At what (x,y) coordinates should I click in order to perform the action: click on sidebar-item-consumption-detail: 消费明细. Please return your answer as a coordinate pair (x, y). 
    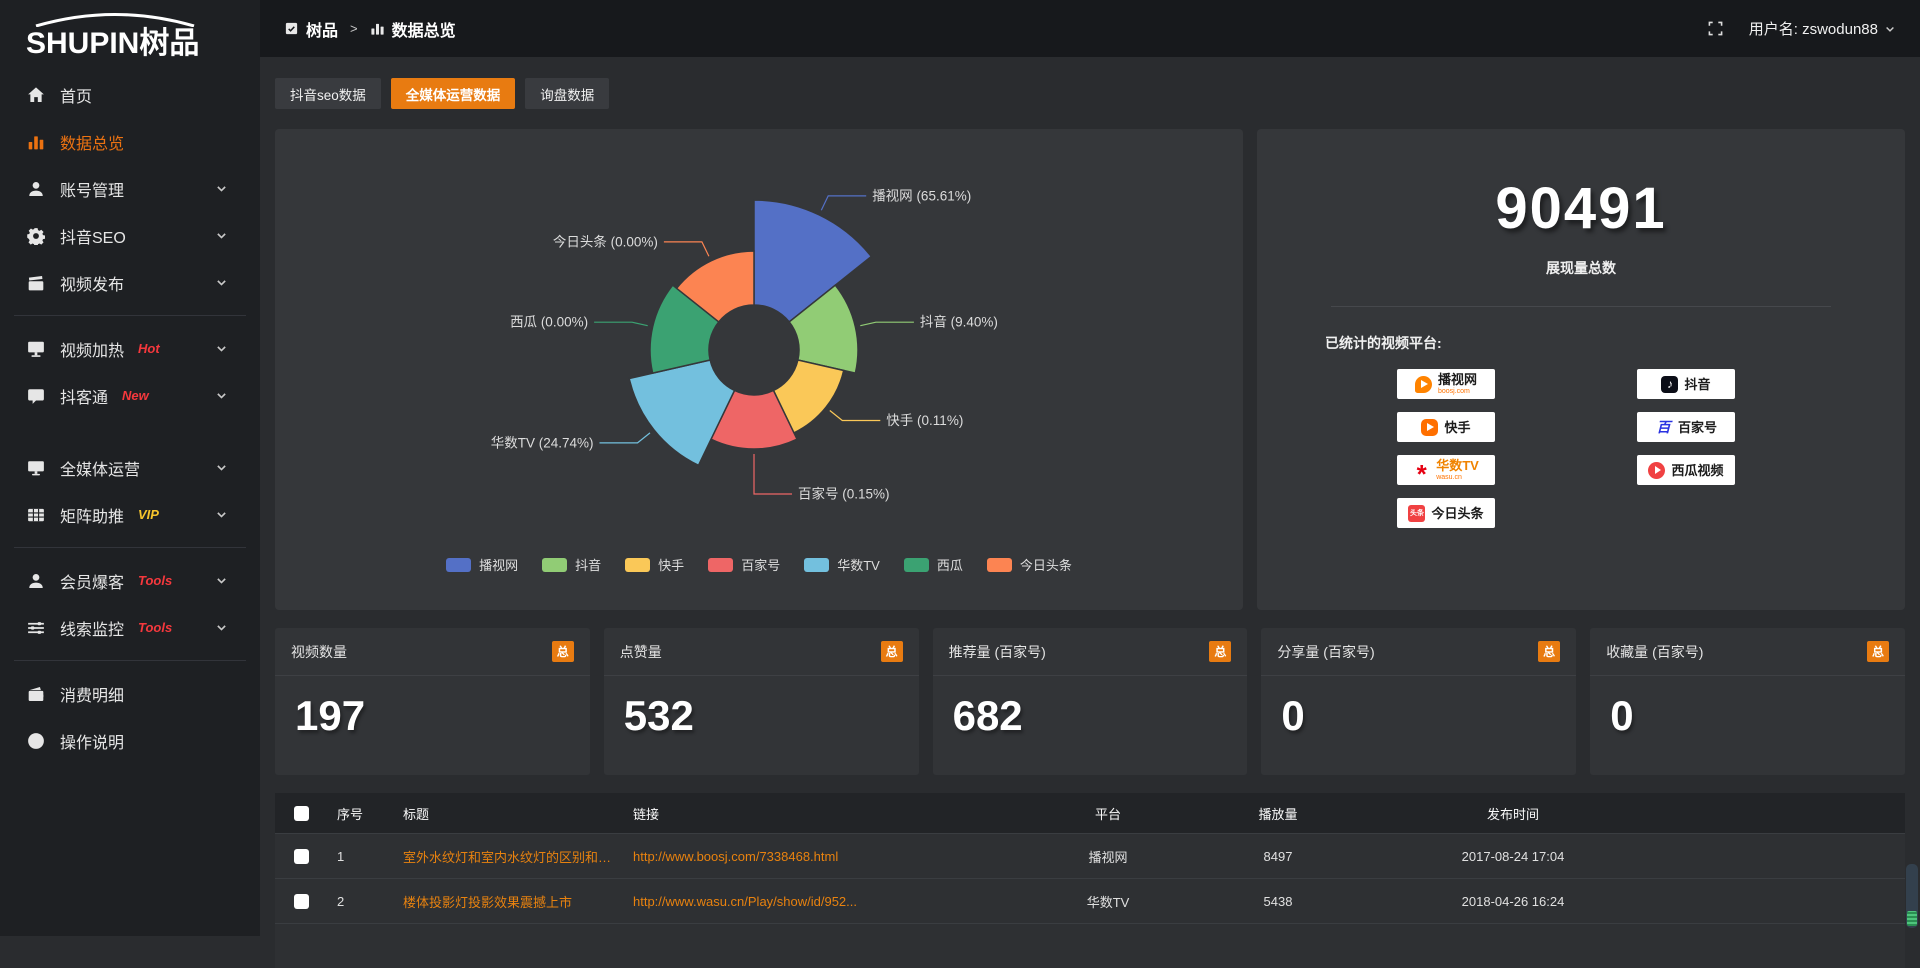
    Looking at the image, I should click on (130, 693).